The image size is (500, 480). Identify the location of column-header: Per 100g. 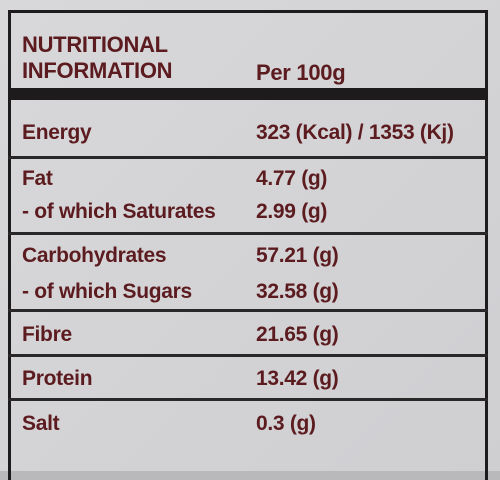
(301, 72).